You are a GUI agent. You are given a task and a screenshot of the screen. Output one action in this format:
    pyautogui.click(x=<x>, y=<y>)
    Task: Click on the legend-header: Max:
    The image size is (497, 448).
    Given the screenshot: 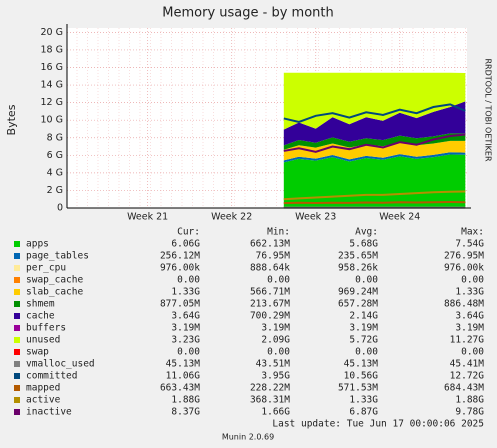 What is the action you would take?
    pyautogui.click(x=472, y=232)
    